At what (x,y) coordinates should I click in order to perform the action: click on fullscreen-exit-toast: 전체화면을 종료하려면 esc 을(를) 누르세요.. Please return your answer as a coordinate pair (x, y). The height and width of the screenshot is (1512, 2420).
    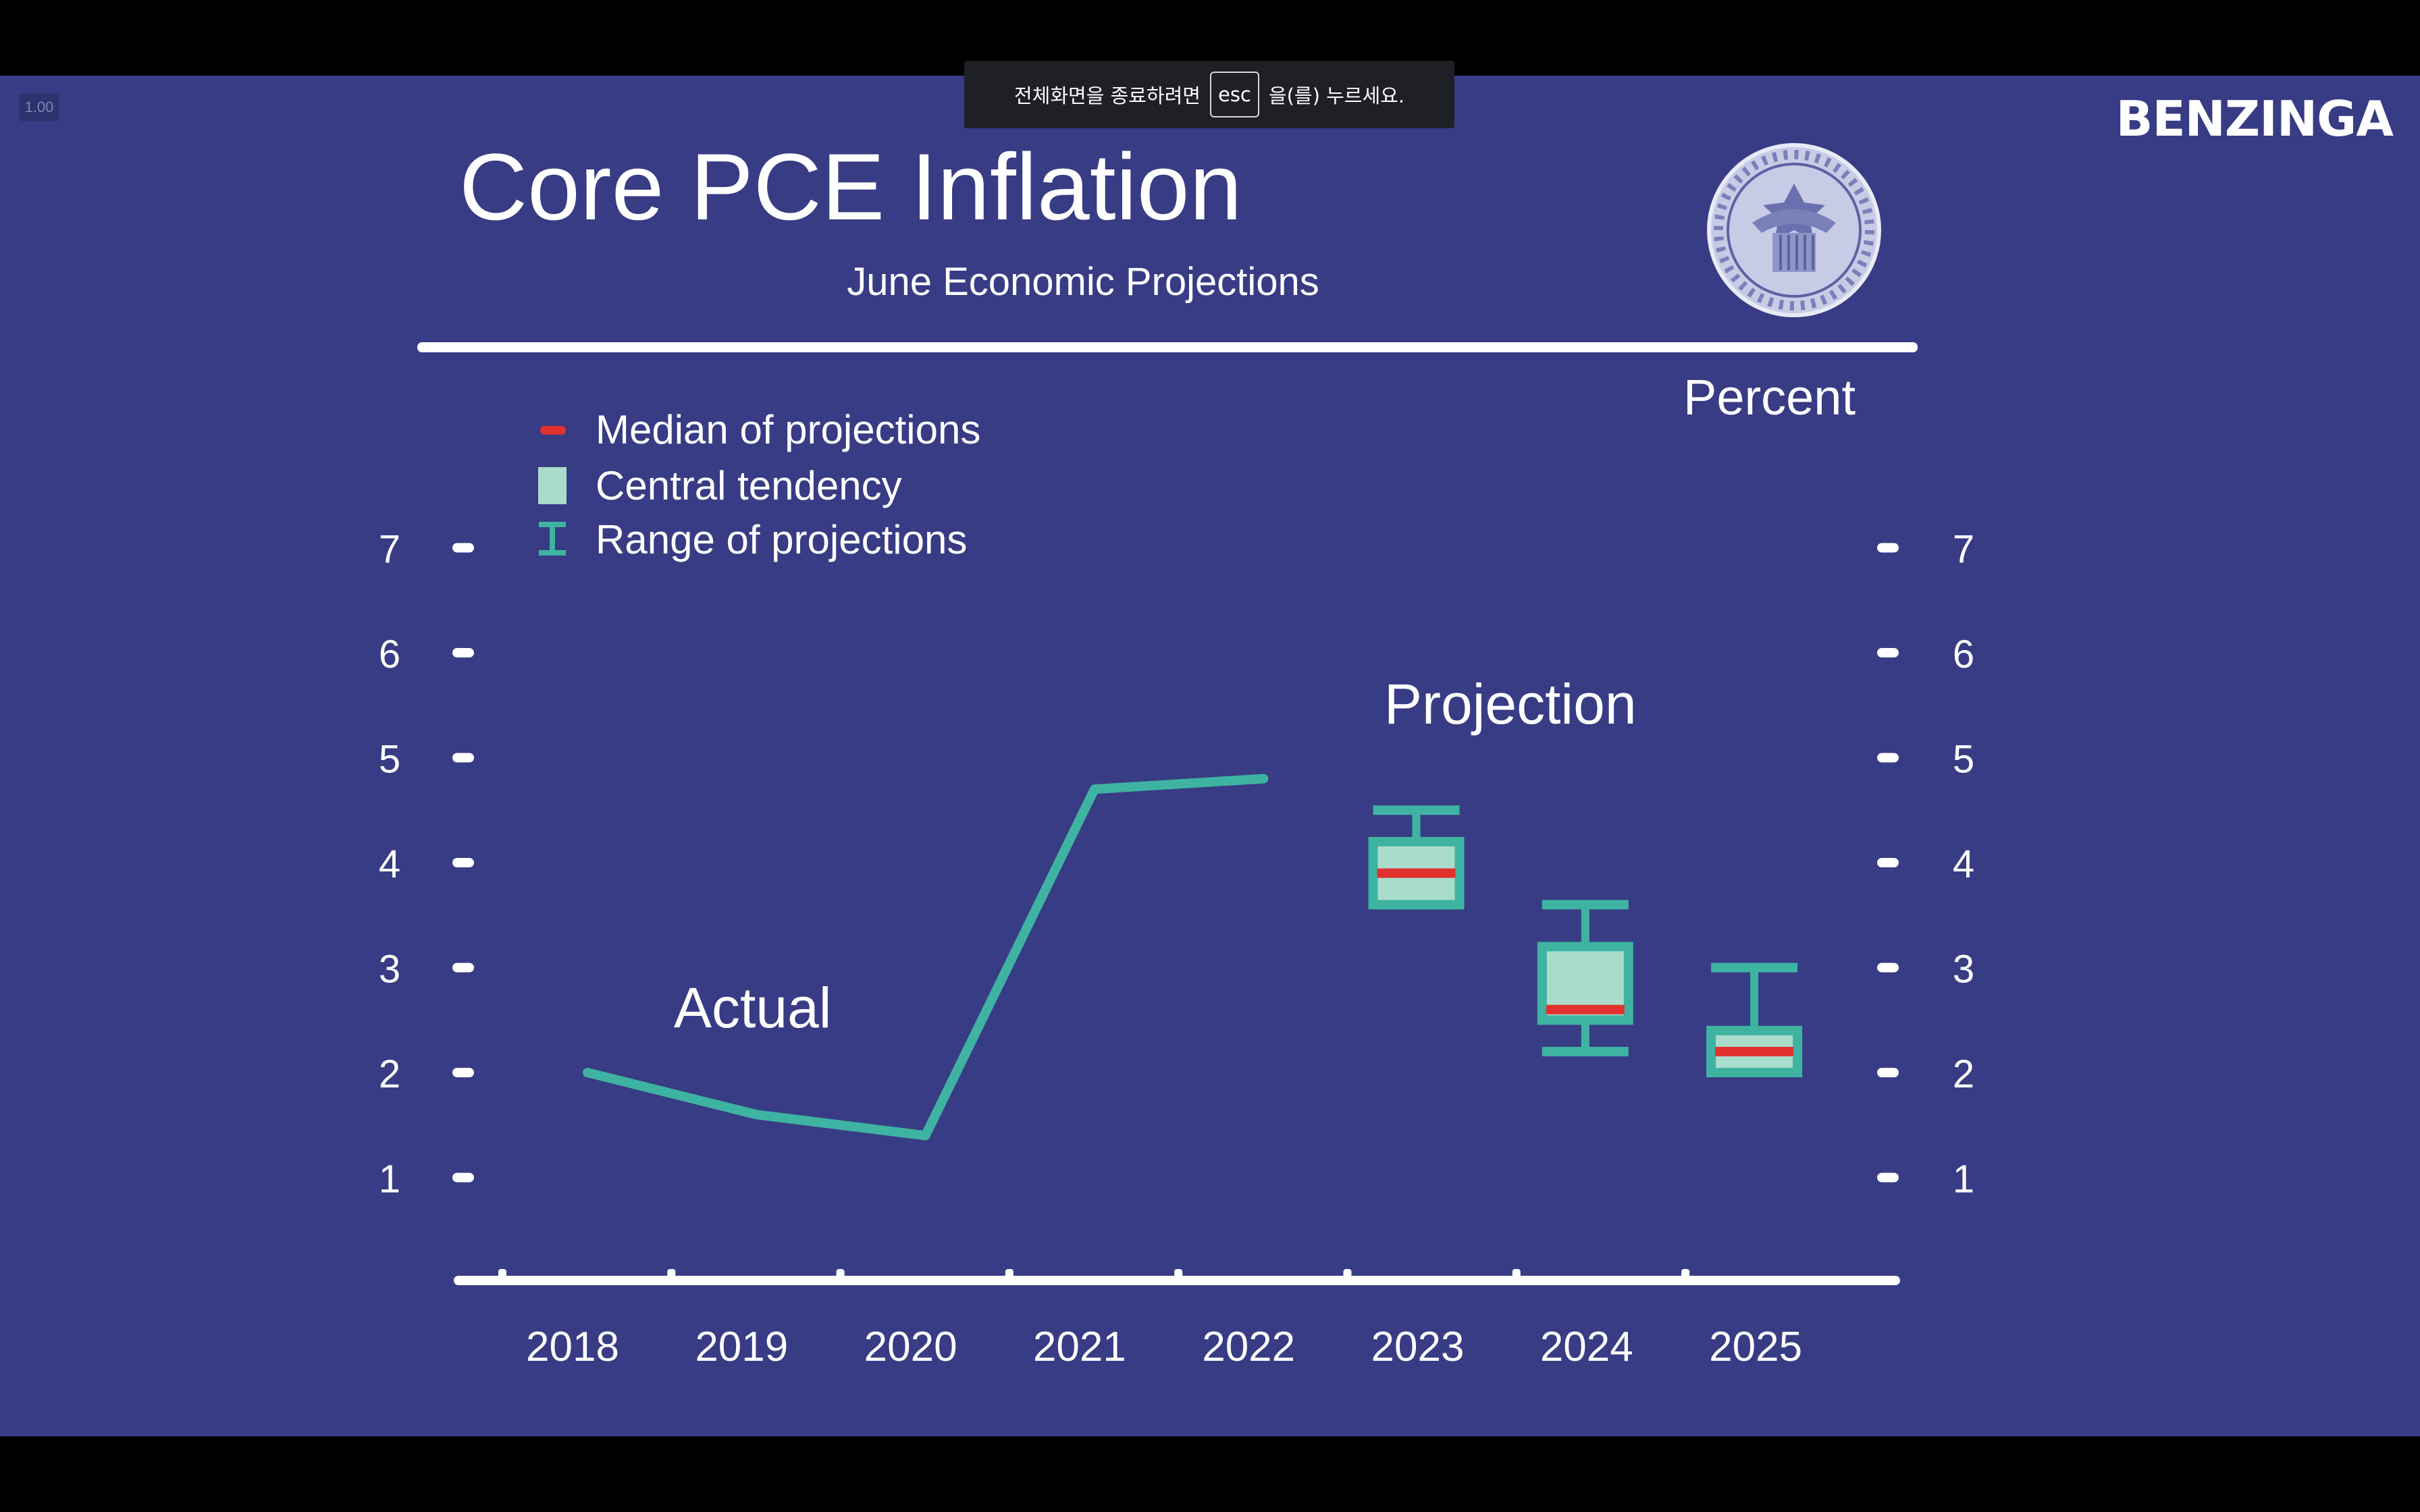
    Looking at the image, I should click on (1209, 94).